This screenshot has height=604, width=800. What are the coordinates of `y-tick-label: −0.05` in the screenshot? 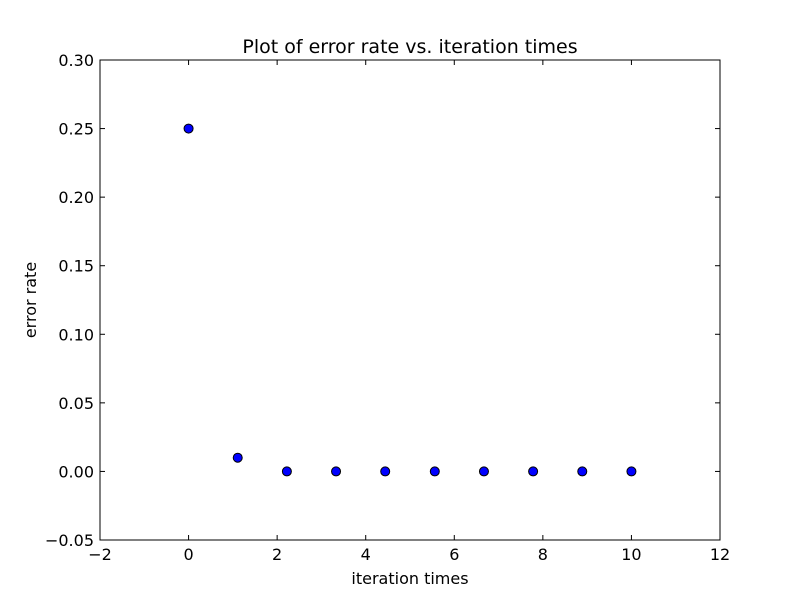 It's located at (69, 540).